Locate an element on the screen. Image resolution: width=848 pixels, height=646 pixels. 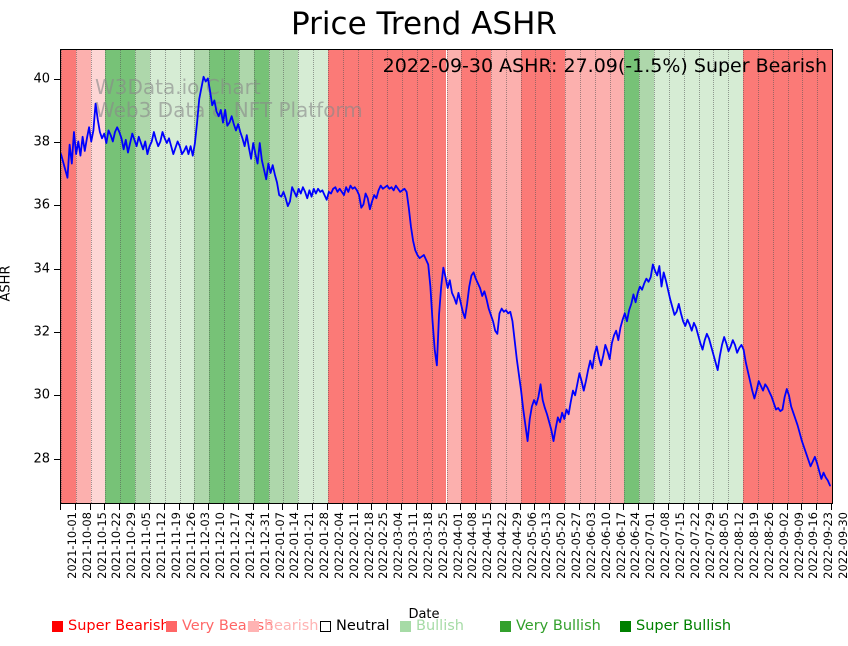
x-axis-tick-label: 2022-08-05 is located at coordinates (724, 545).